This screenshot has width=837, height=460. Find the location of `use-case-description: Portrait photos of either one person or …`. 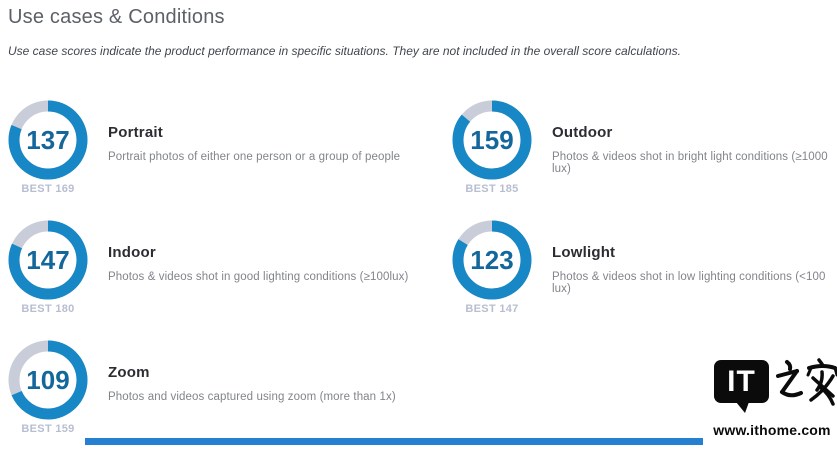

use-case-description: Portrait photos of either one person or … is located at coordinates (254, 157).